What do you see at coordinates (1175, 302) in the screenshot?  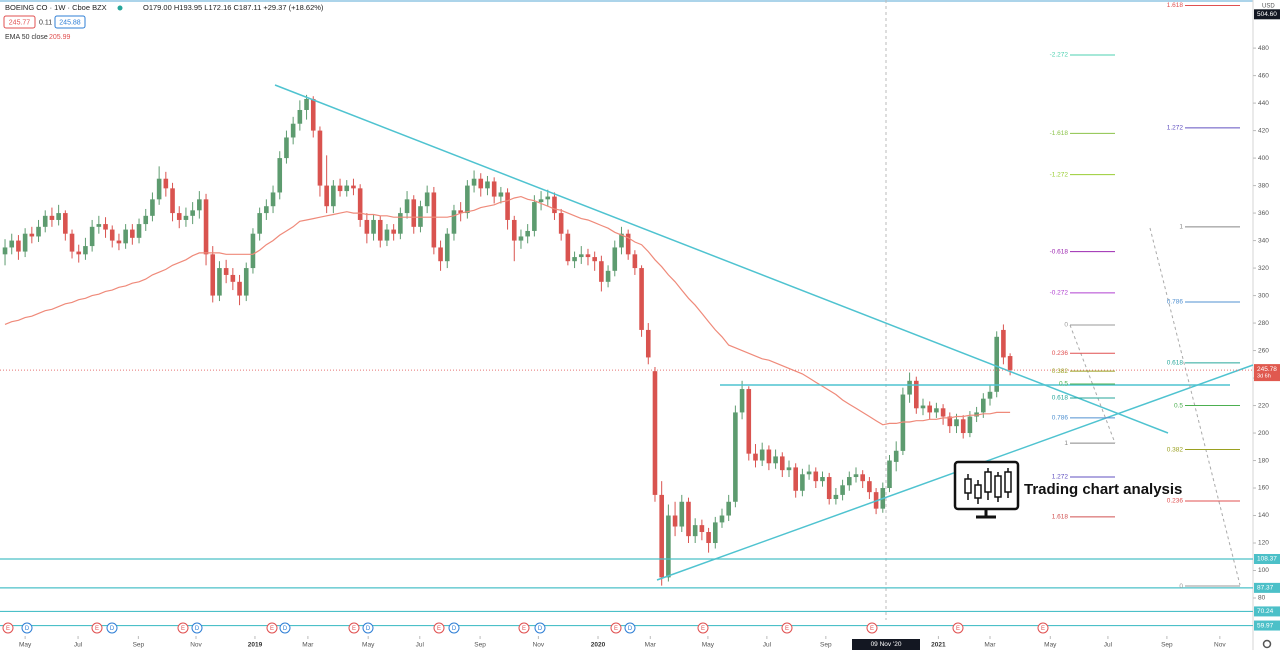 I see `fib-level-label: 0.786` at bounding box center [1175, 302].